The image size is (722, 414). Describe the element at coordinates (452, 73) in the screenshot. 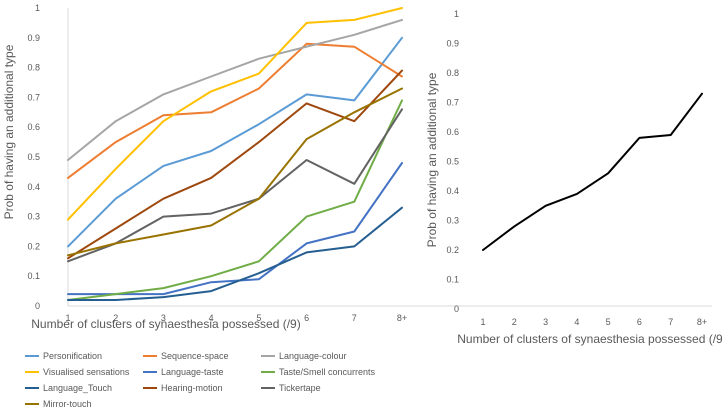

I see `c2-y-tick: 0.8` at that location.